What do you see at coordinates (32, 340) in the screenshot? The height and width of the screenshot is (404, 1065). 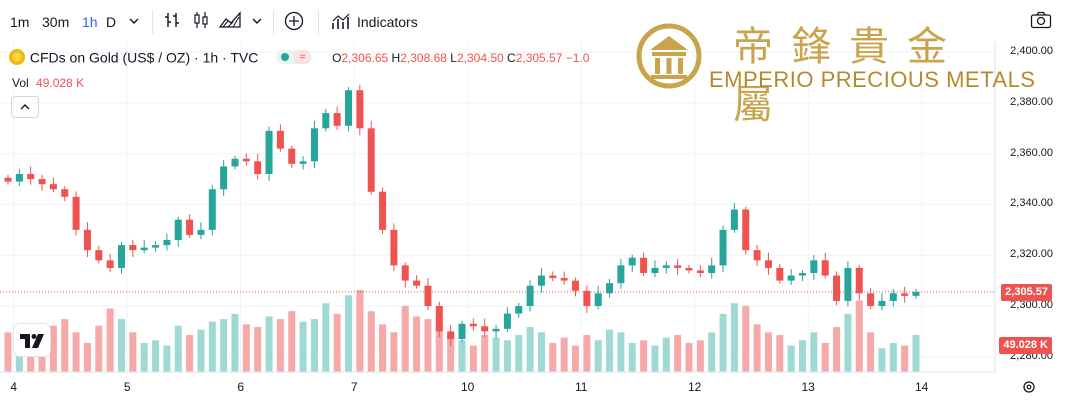 I see `tradingview-logo` at bounding box center [32, 340].